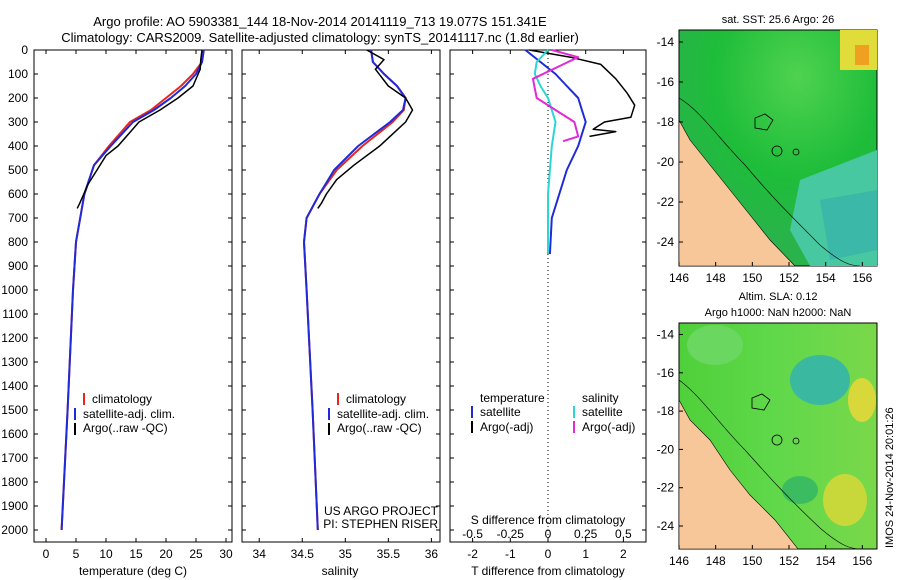 This screenshot has height=580, width=900. What do you see at coordinates (75, 429) in the screenshot?
I see `legend-argo-swatch` at bounding box center [75, 429].